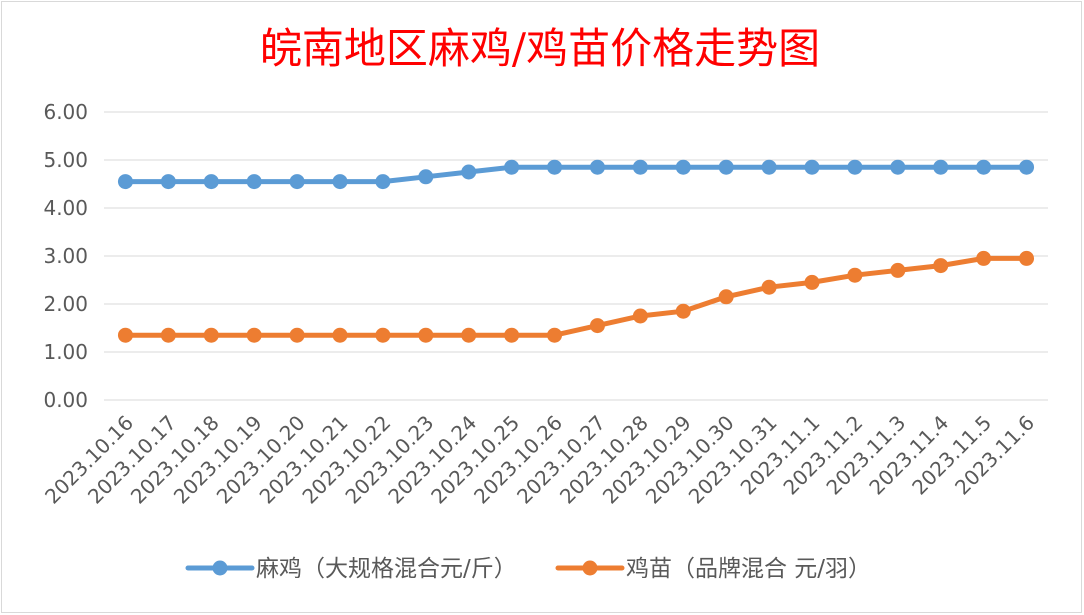 The width and height of the screenshot is (1084, 615). I want to click on chicken-price-series, so click(576, 174).